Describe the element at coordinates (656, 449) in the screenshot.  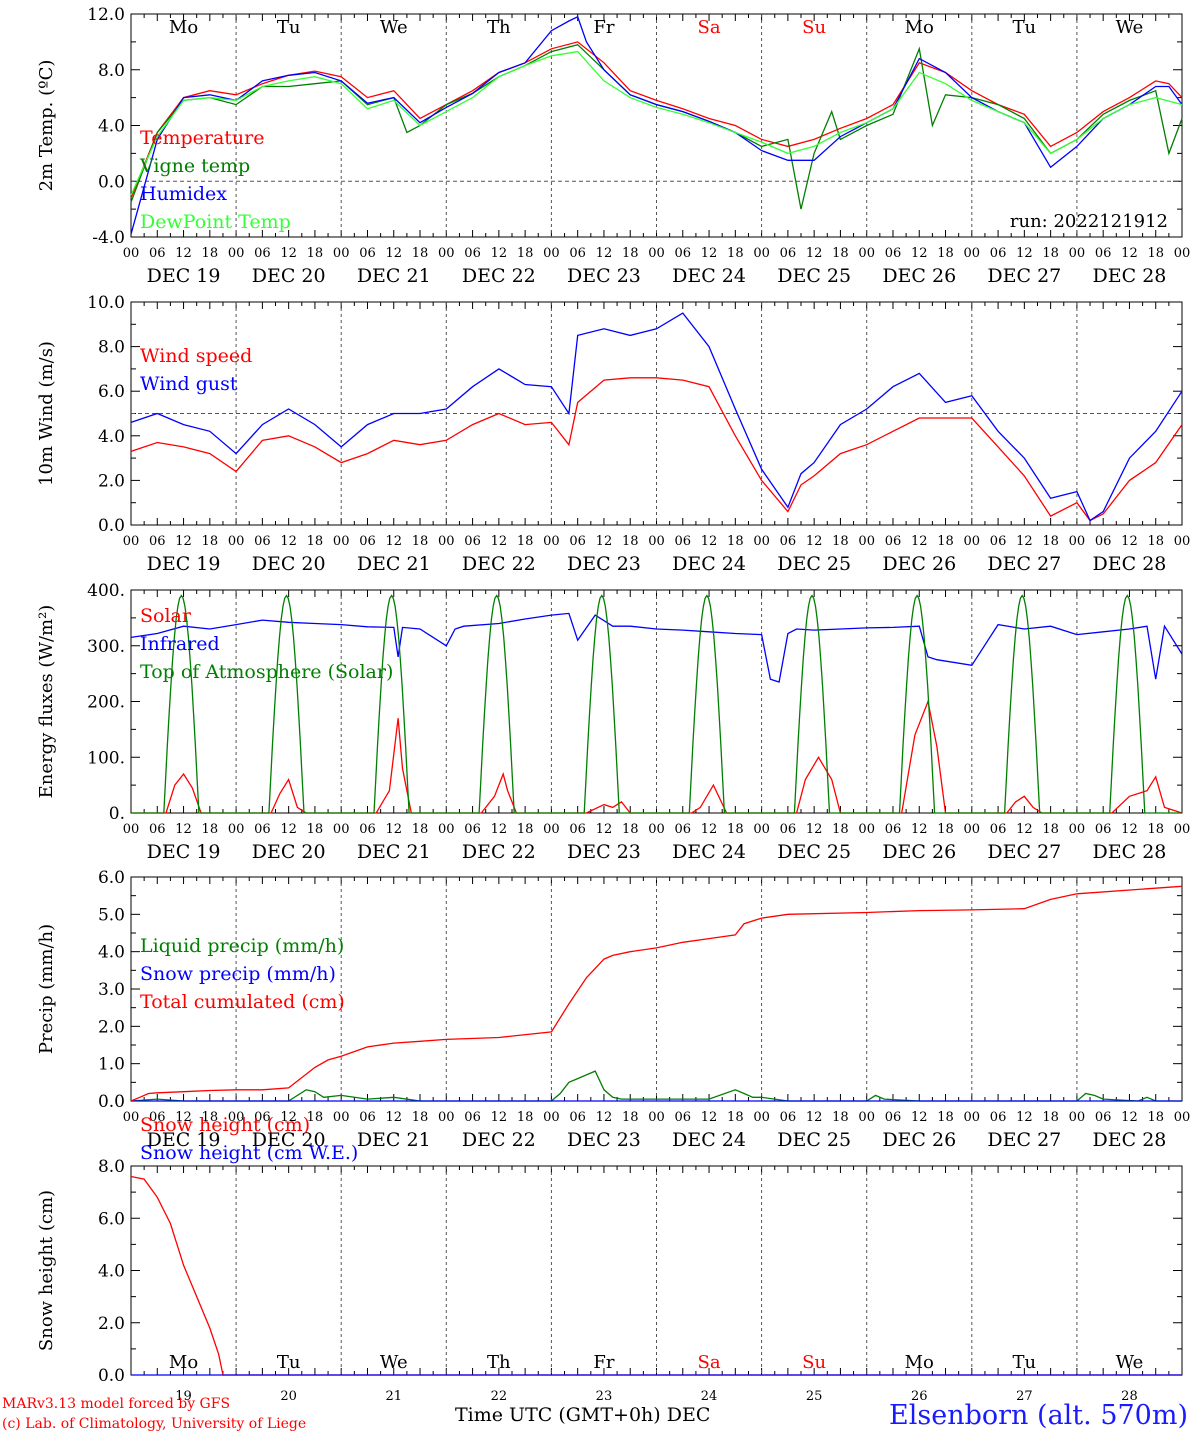
I see `series-line-wind-speed` at that location.